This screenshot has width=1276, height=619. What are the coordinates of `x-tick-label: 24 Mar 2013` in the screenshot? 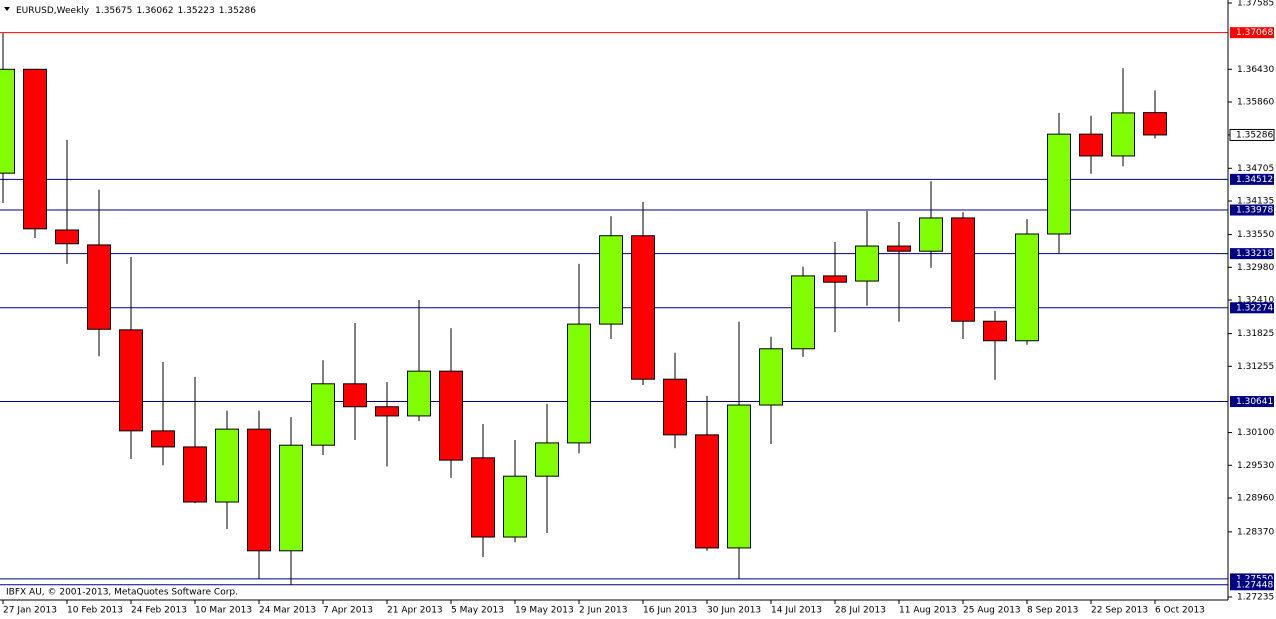 It's located at (287, 611).